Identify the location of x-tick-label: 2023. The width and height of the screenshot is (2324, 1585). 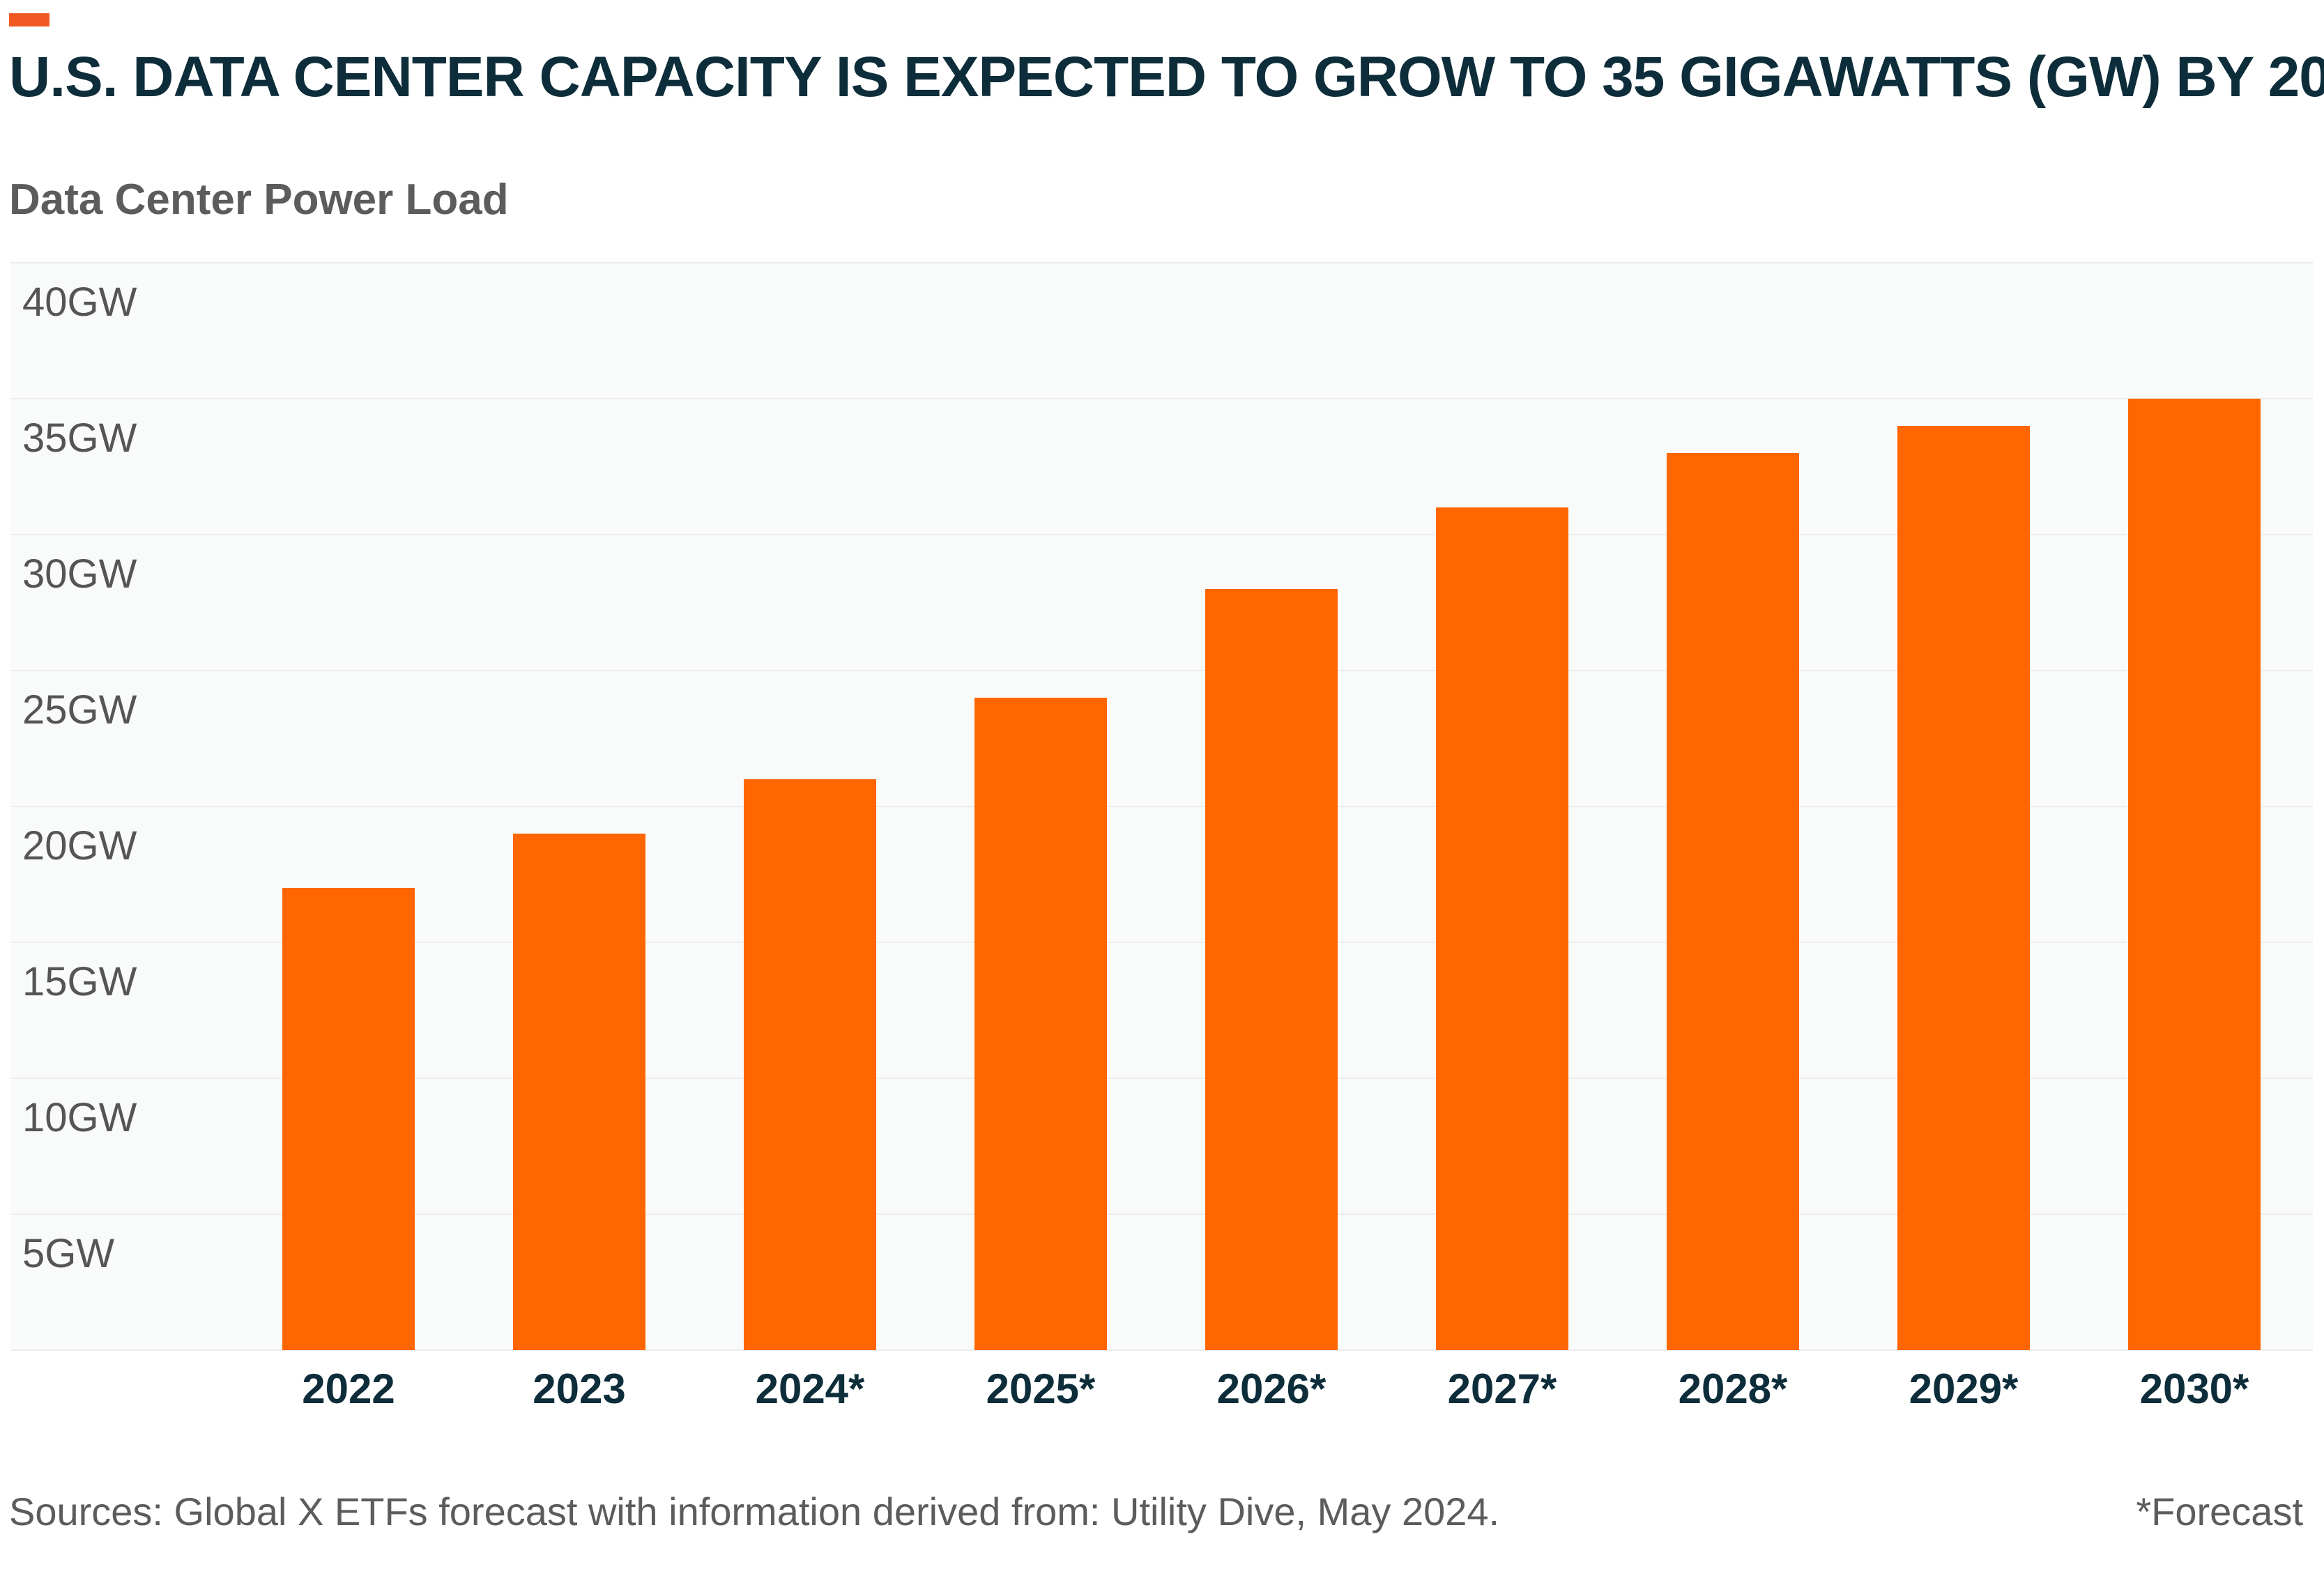
(579, 1388).